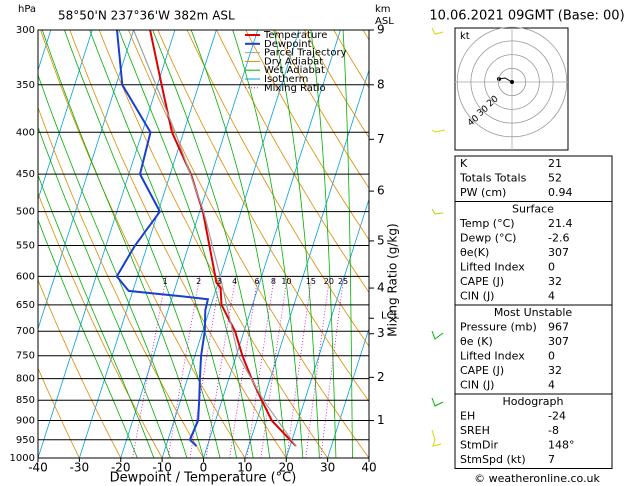  What do you see at coordinates (288, 44) in the screenshot?
I see `legend-label: Dewpoint` at bounding box center [288, 44].